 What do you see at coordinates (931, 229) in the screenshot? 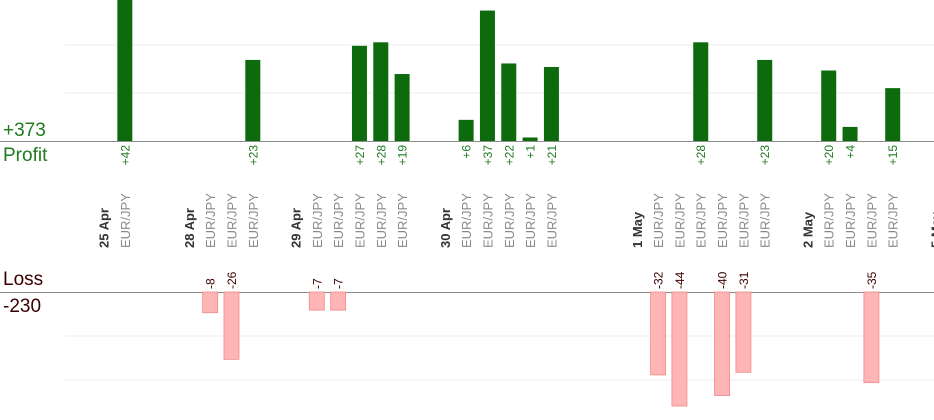
I see `date-label: 5 May` at bounding box center [931, 229].